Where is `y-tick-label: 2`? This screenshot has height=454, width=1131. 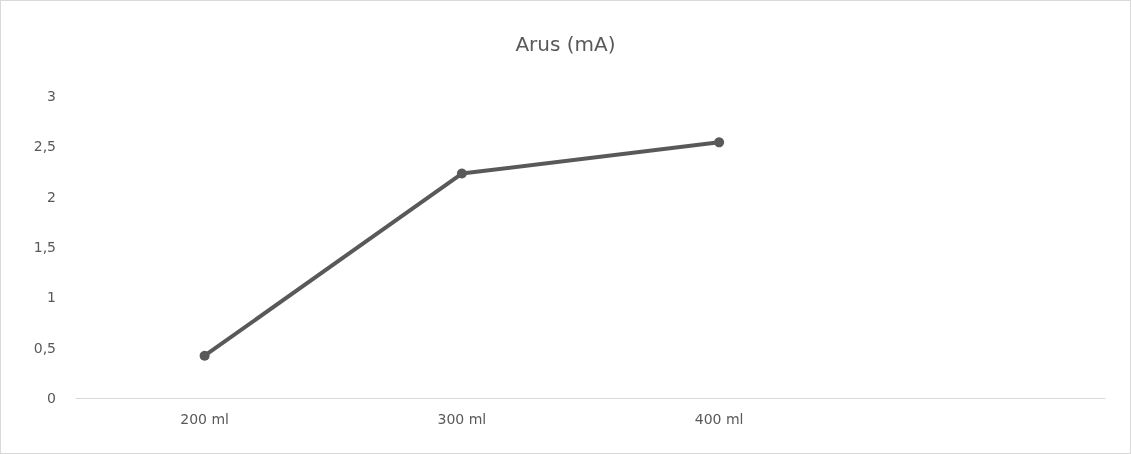 y-tick-label: 2 is located at coordinates (51, 196).